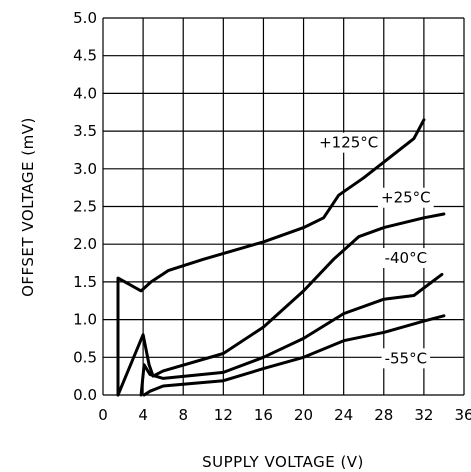 Image resolution: width=471 pixels, height=472 pixels. I want to click on y-tick-label: 4.0, so click(85, 93).